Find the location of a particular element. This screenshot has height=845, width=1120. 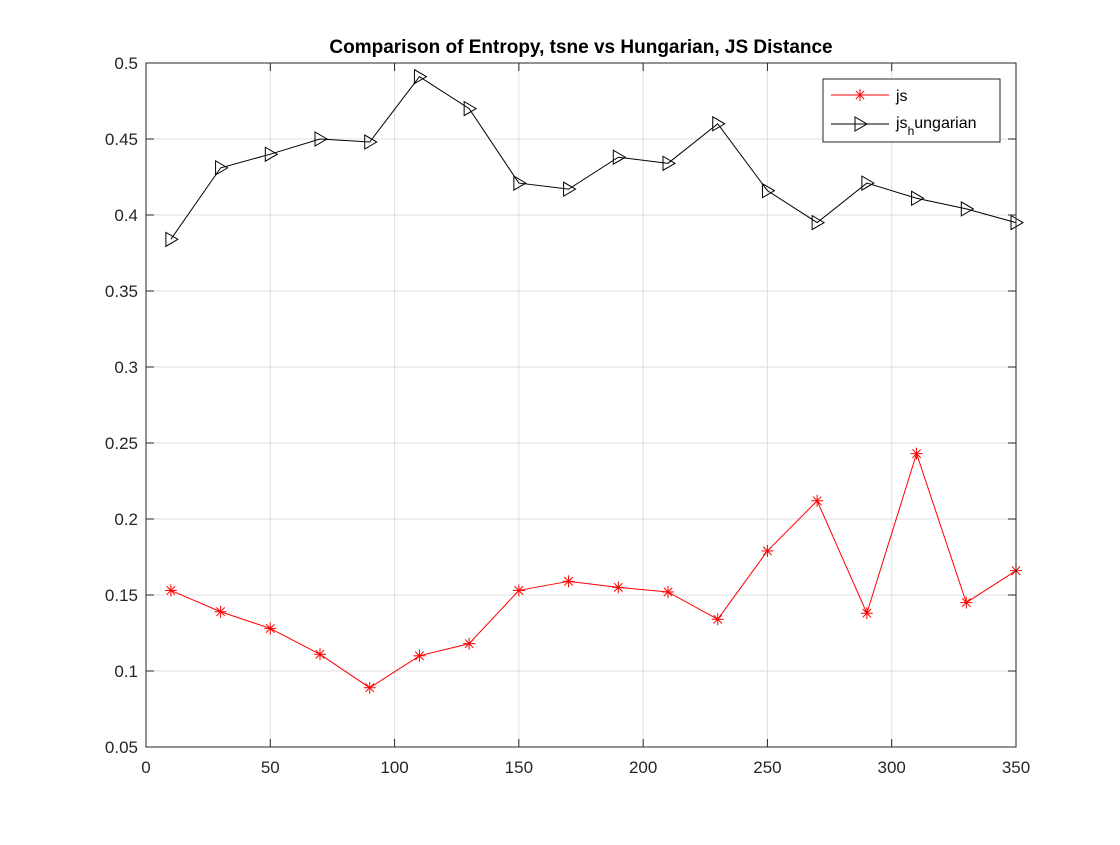

x-tick-label: 0 is located at coordinates (145, 767).